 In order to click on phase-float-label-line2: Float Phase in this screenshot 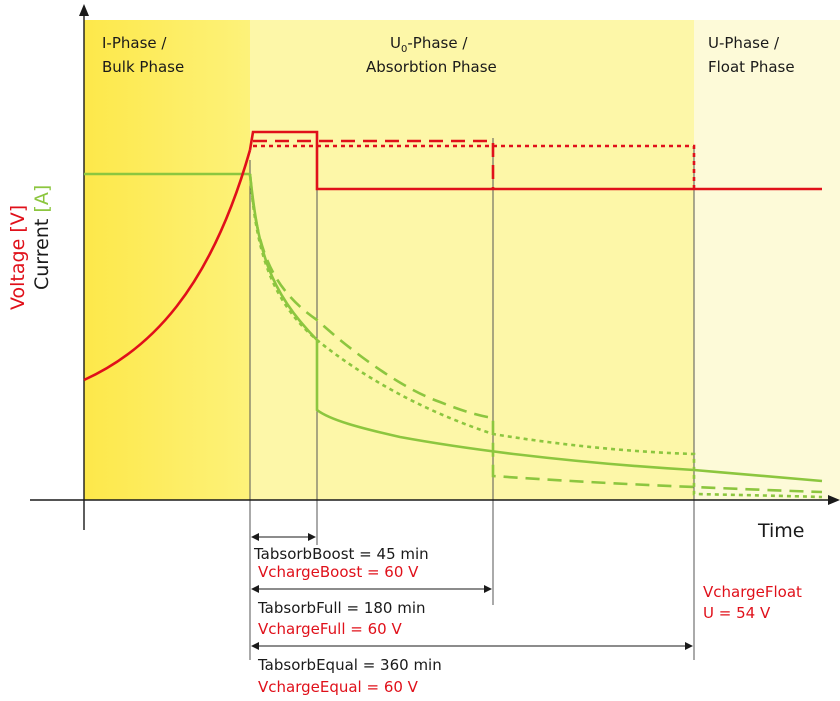, I will do `click(751, 67)`.